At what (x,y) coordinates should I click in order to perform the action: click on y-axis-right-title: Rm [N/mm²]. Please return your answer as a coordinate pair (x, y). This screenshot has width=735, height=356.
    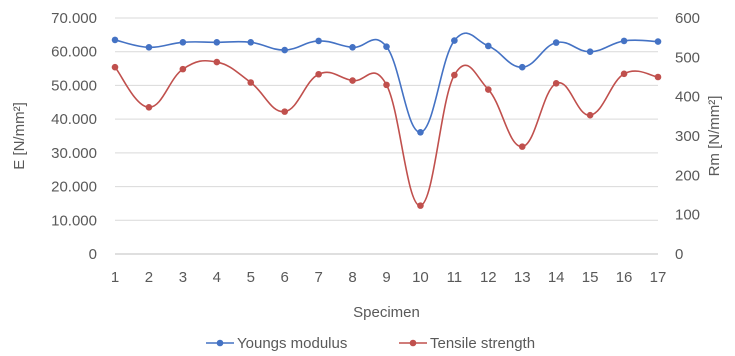
    Looking at the image, I should click on (714, 136).